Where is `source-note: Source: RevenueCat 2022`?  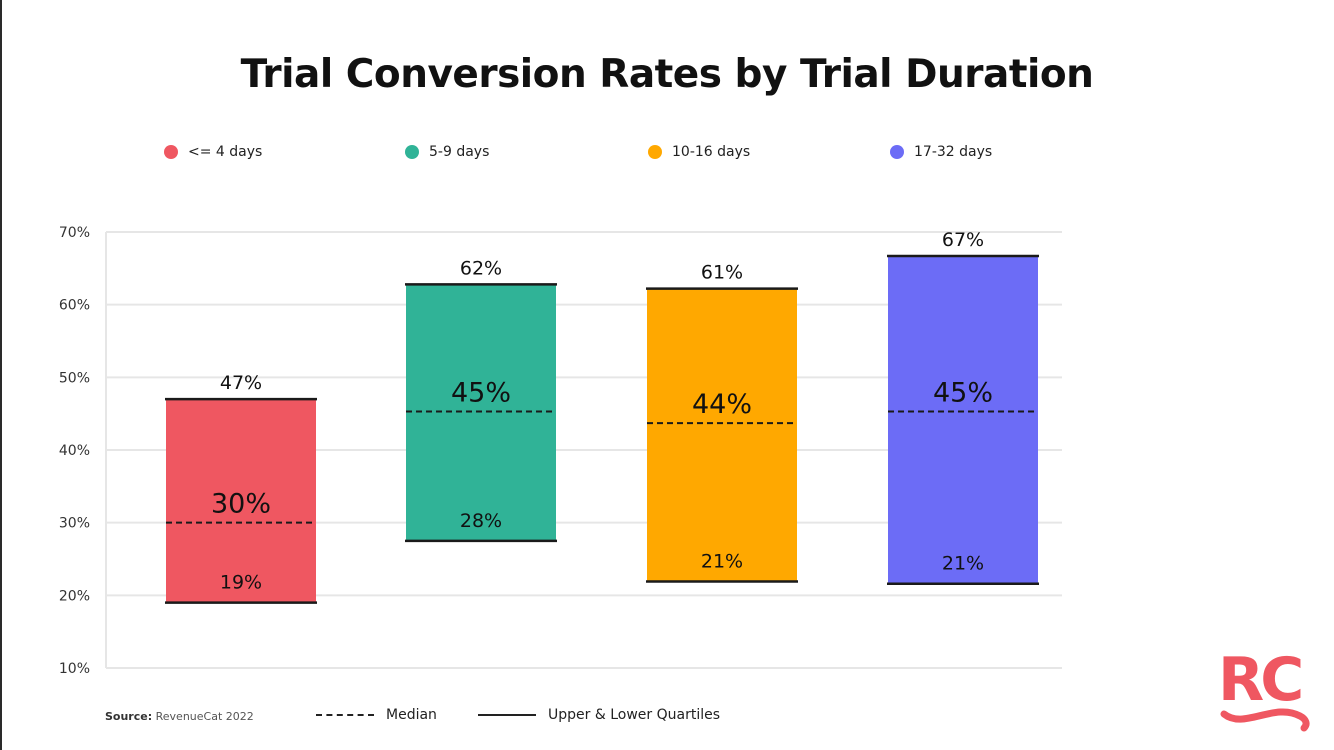 source-note: Source: RevenueCat 2022 is located at coordinates (179, 716).